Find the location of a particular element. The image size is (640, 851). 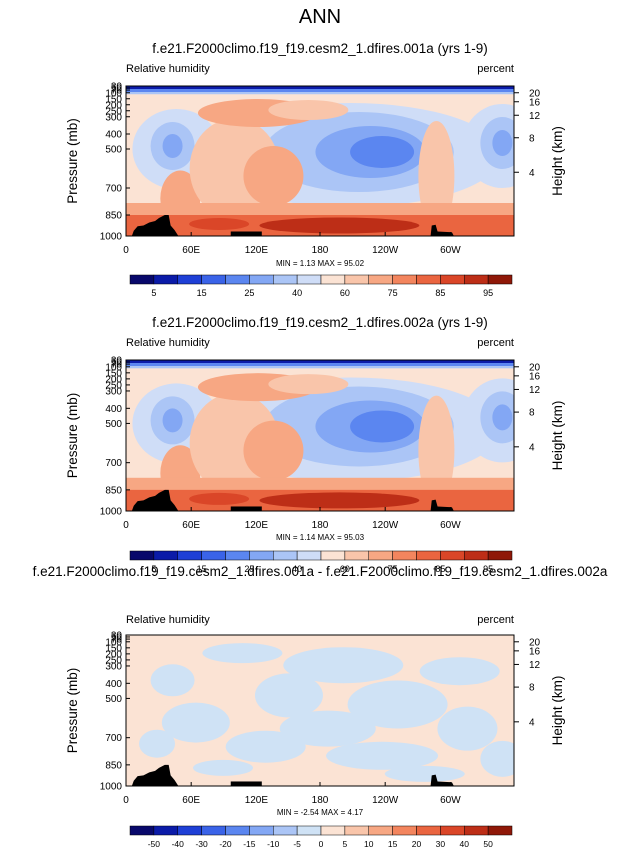

panel1-colorbar: 5 15 25 40 60 75 85 95 is located at coordinates (321, 286).